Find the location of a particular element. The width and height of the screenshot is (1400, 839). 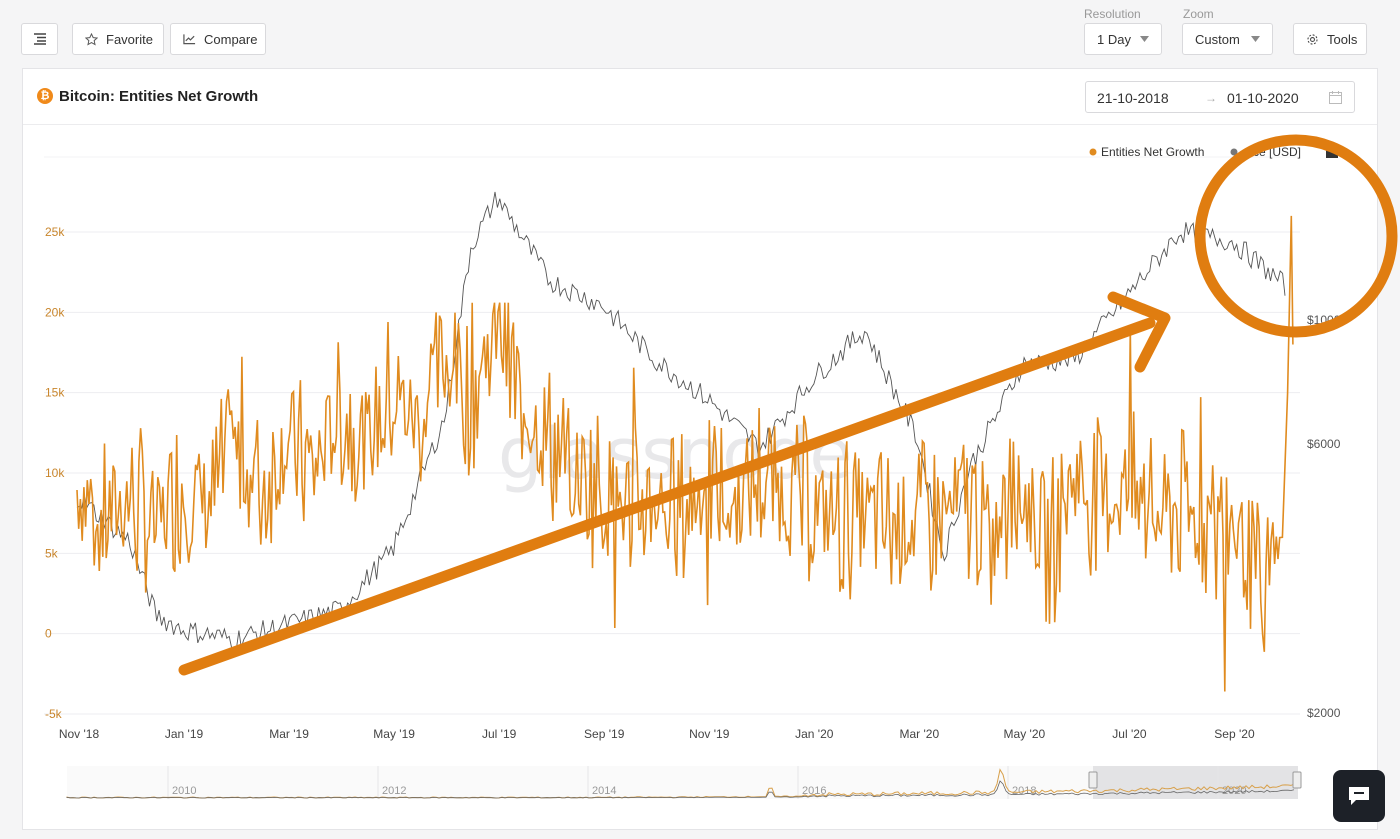

navigator-ticks: 2010 2012 2014 2016 2018 2020 is located at coordinates (706, 782).